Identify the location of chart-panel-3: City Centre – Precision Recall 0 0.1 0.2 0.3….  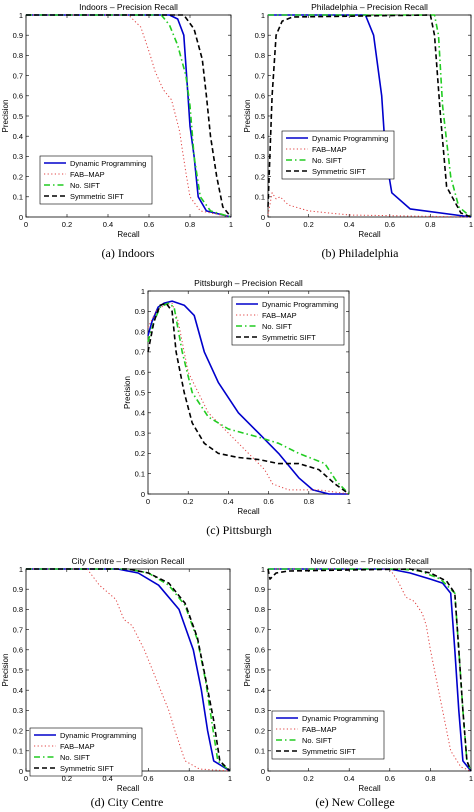
(116, 674).